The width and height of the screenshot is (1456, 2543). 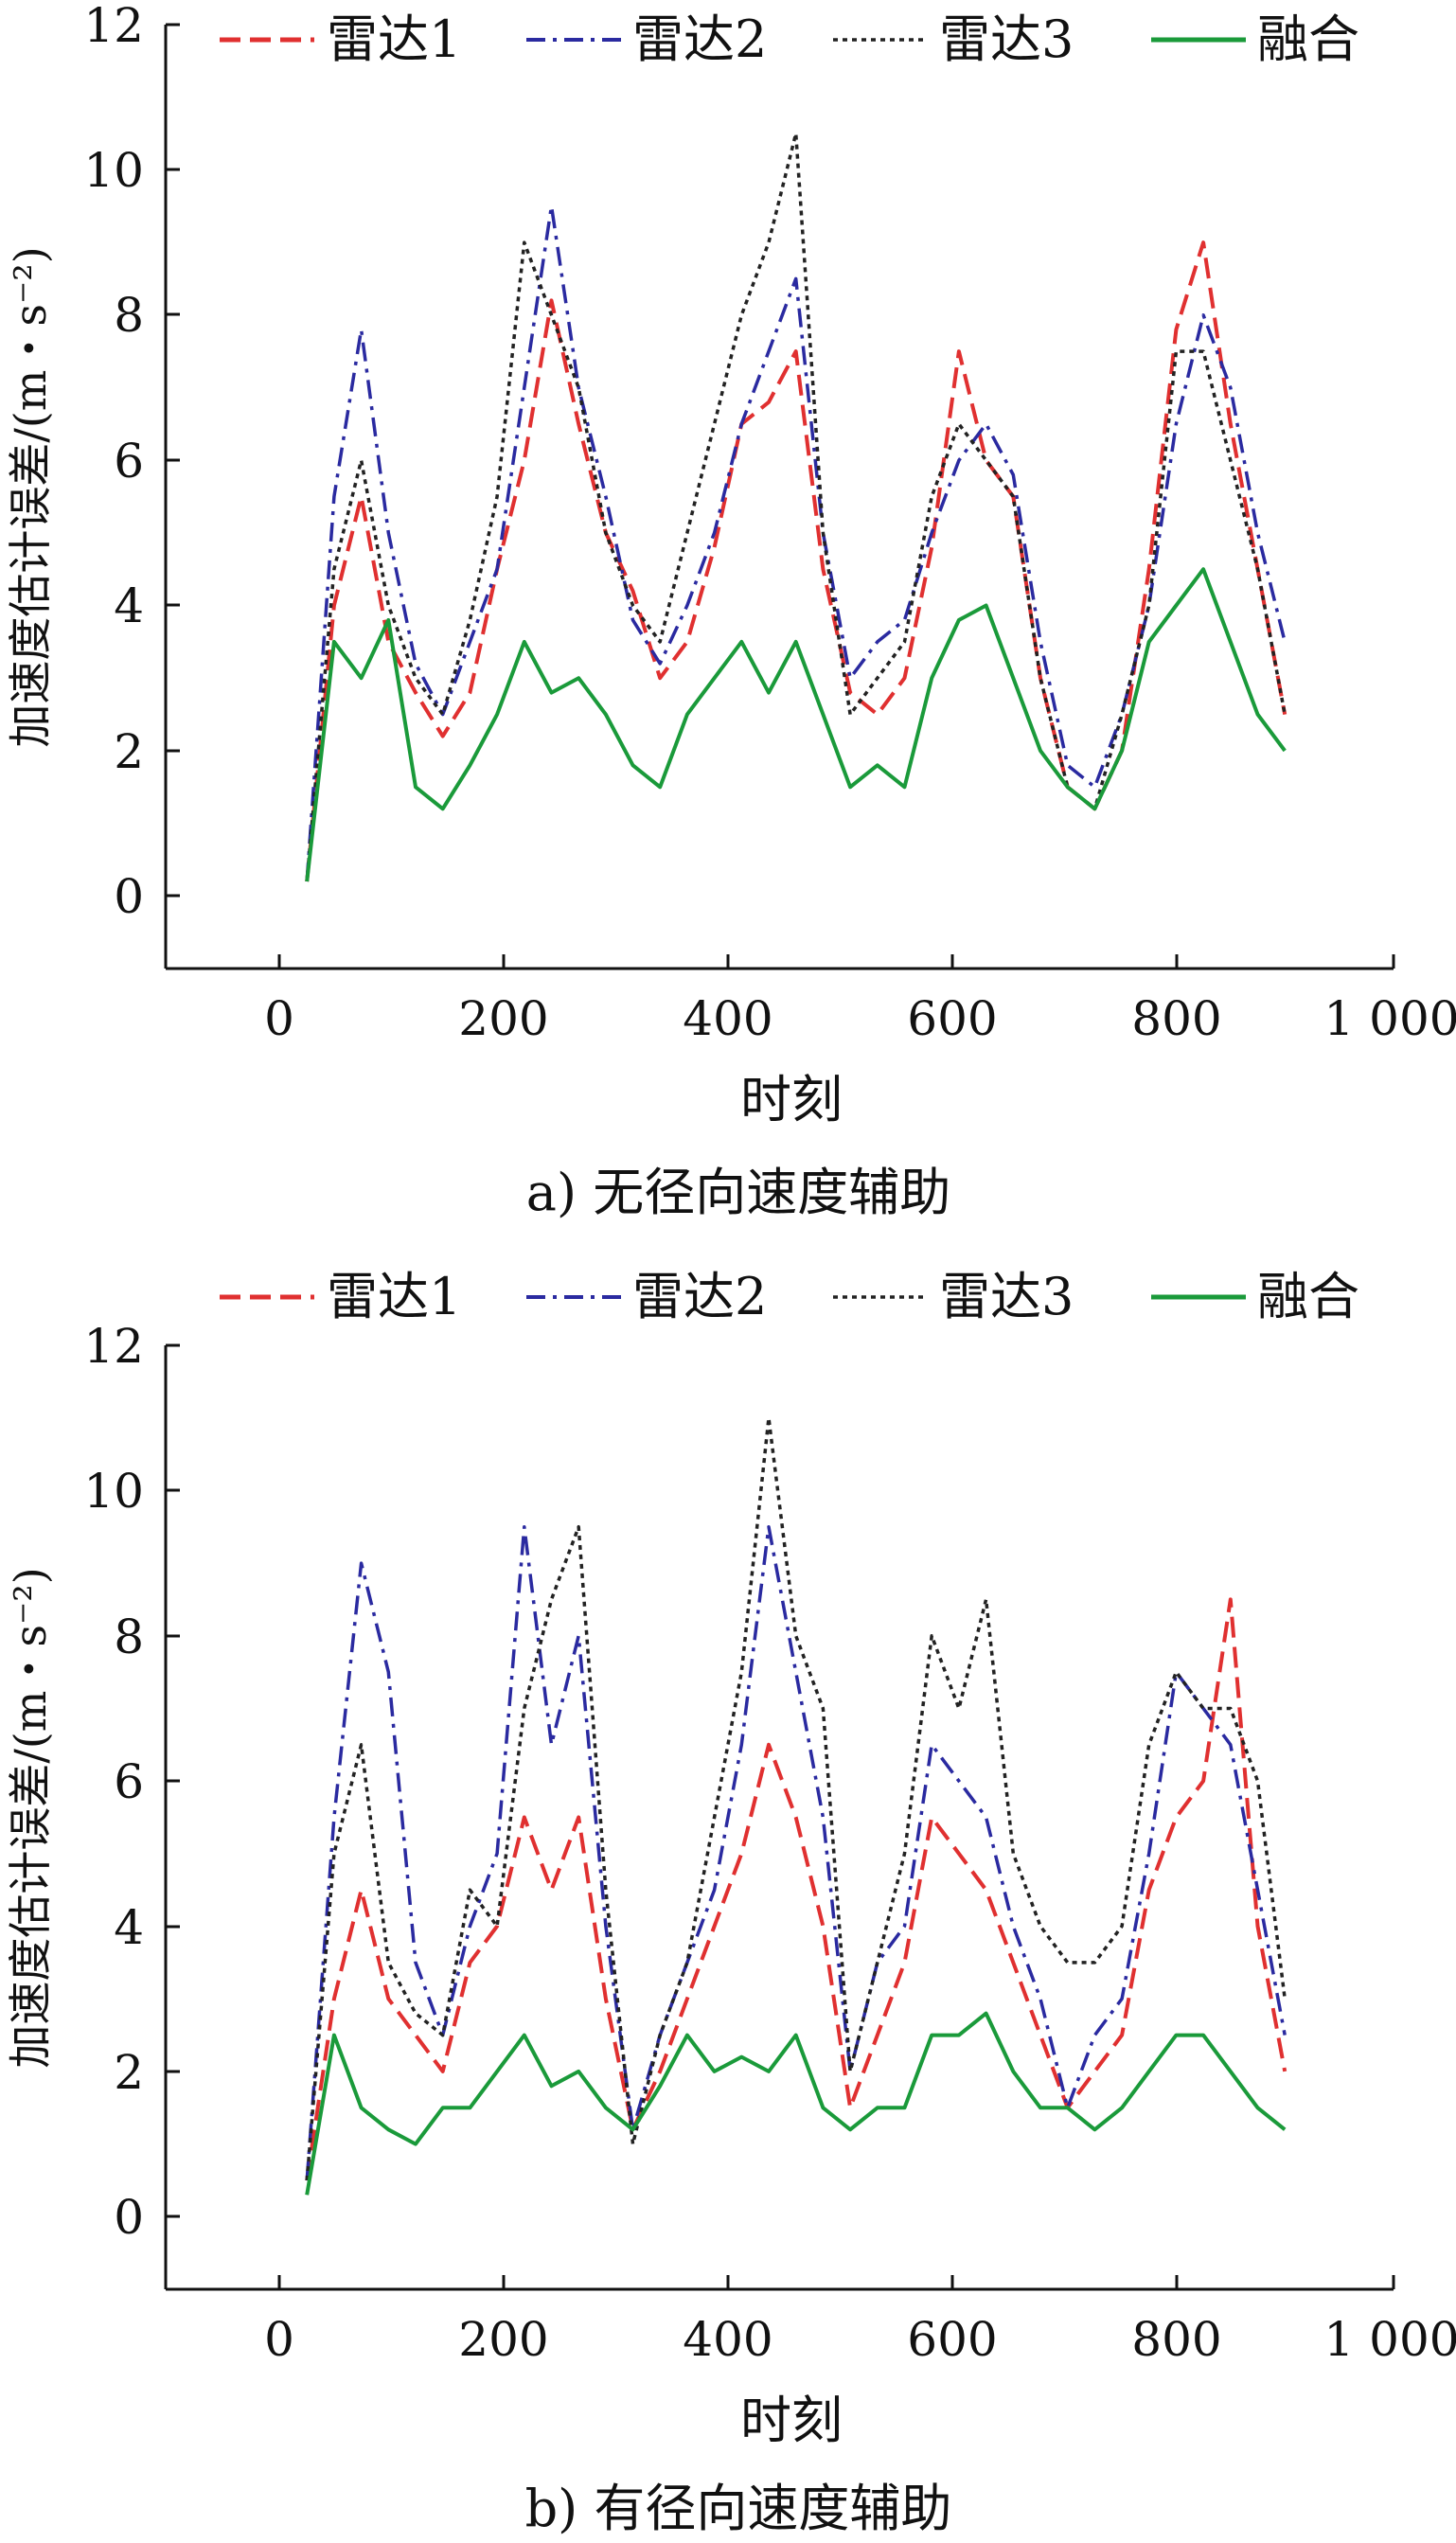 What do you see at coordinates (1006, 39) in the screenshot?
I see `panel-a-legend-label-2: 雷达3` at bounding box center [1006, 39].